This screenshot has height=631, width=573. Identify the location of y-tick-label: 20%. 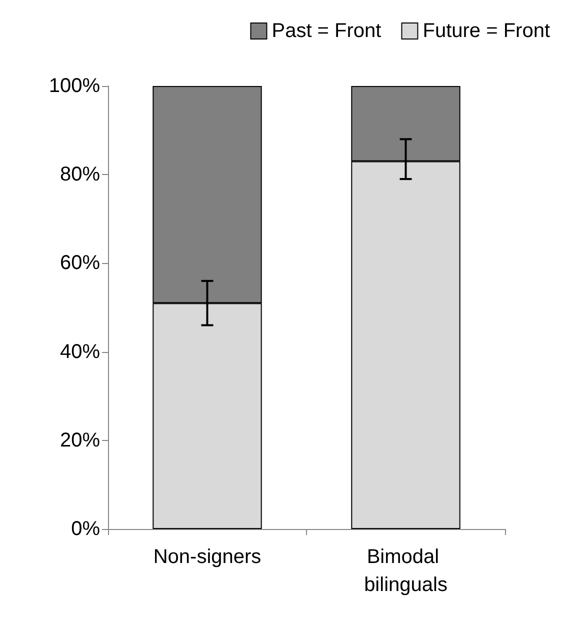
(80, 440).